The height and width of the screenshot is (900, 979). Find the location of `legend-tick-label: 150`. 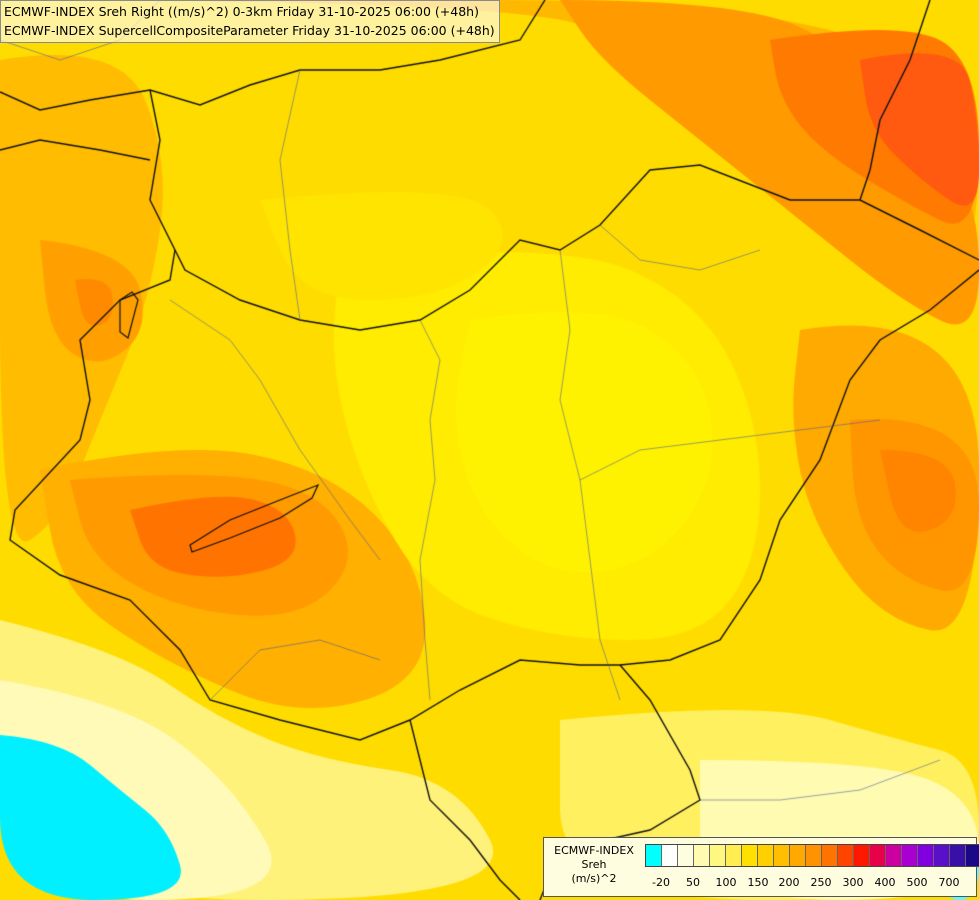

legend-tick-label: 150 is located at coordinates (758, 882).